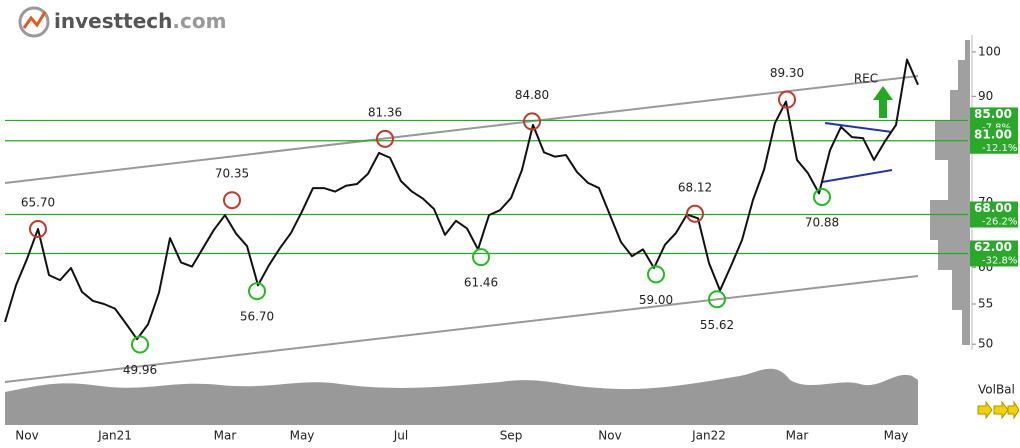 This screenshot has height=448, width=1020. I want to click on extreme-label: 59.00, so click(656, 300).